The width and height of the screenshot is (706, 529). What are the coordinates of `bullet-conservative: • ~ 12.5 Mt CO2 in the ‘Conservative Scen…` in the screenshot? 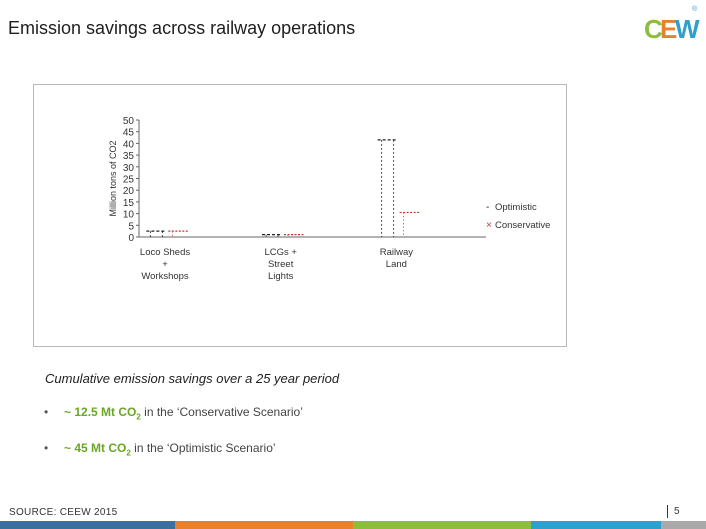 It's located at (173, 413).